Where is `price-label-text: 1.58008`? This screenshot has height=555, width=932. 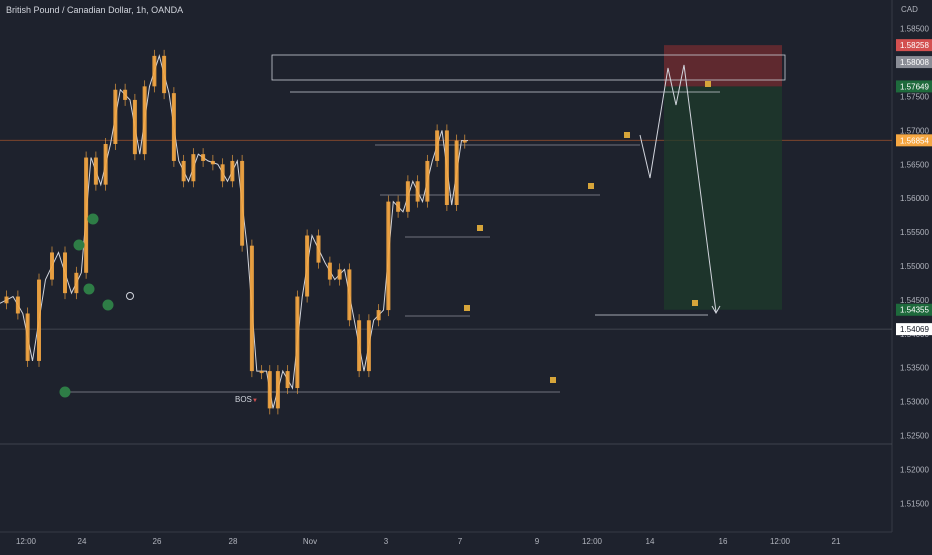 price-label-text: 1.58008 is located at coordinates (914, 62).